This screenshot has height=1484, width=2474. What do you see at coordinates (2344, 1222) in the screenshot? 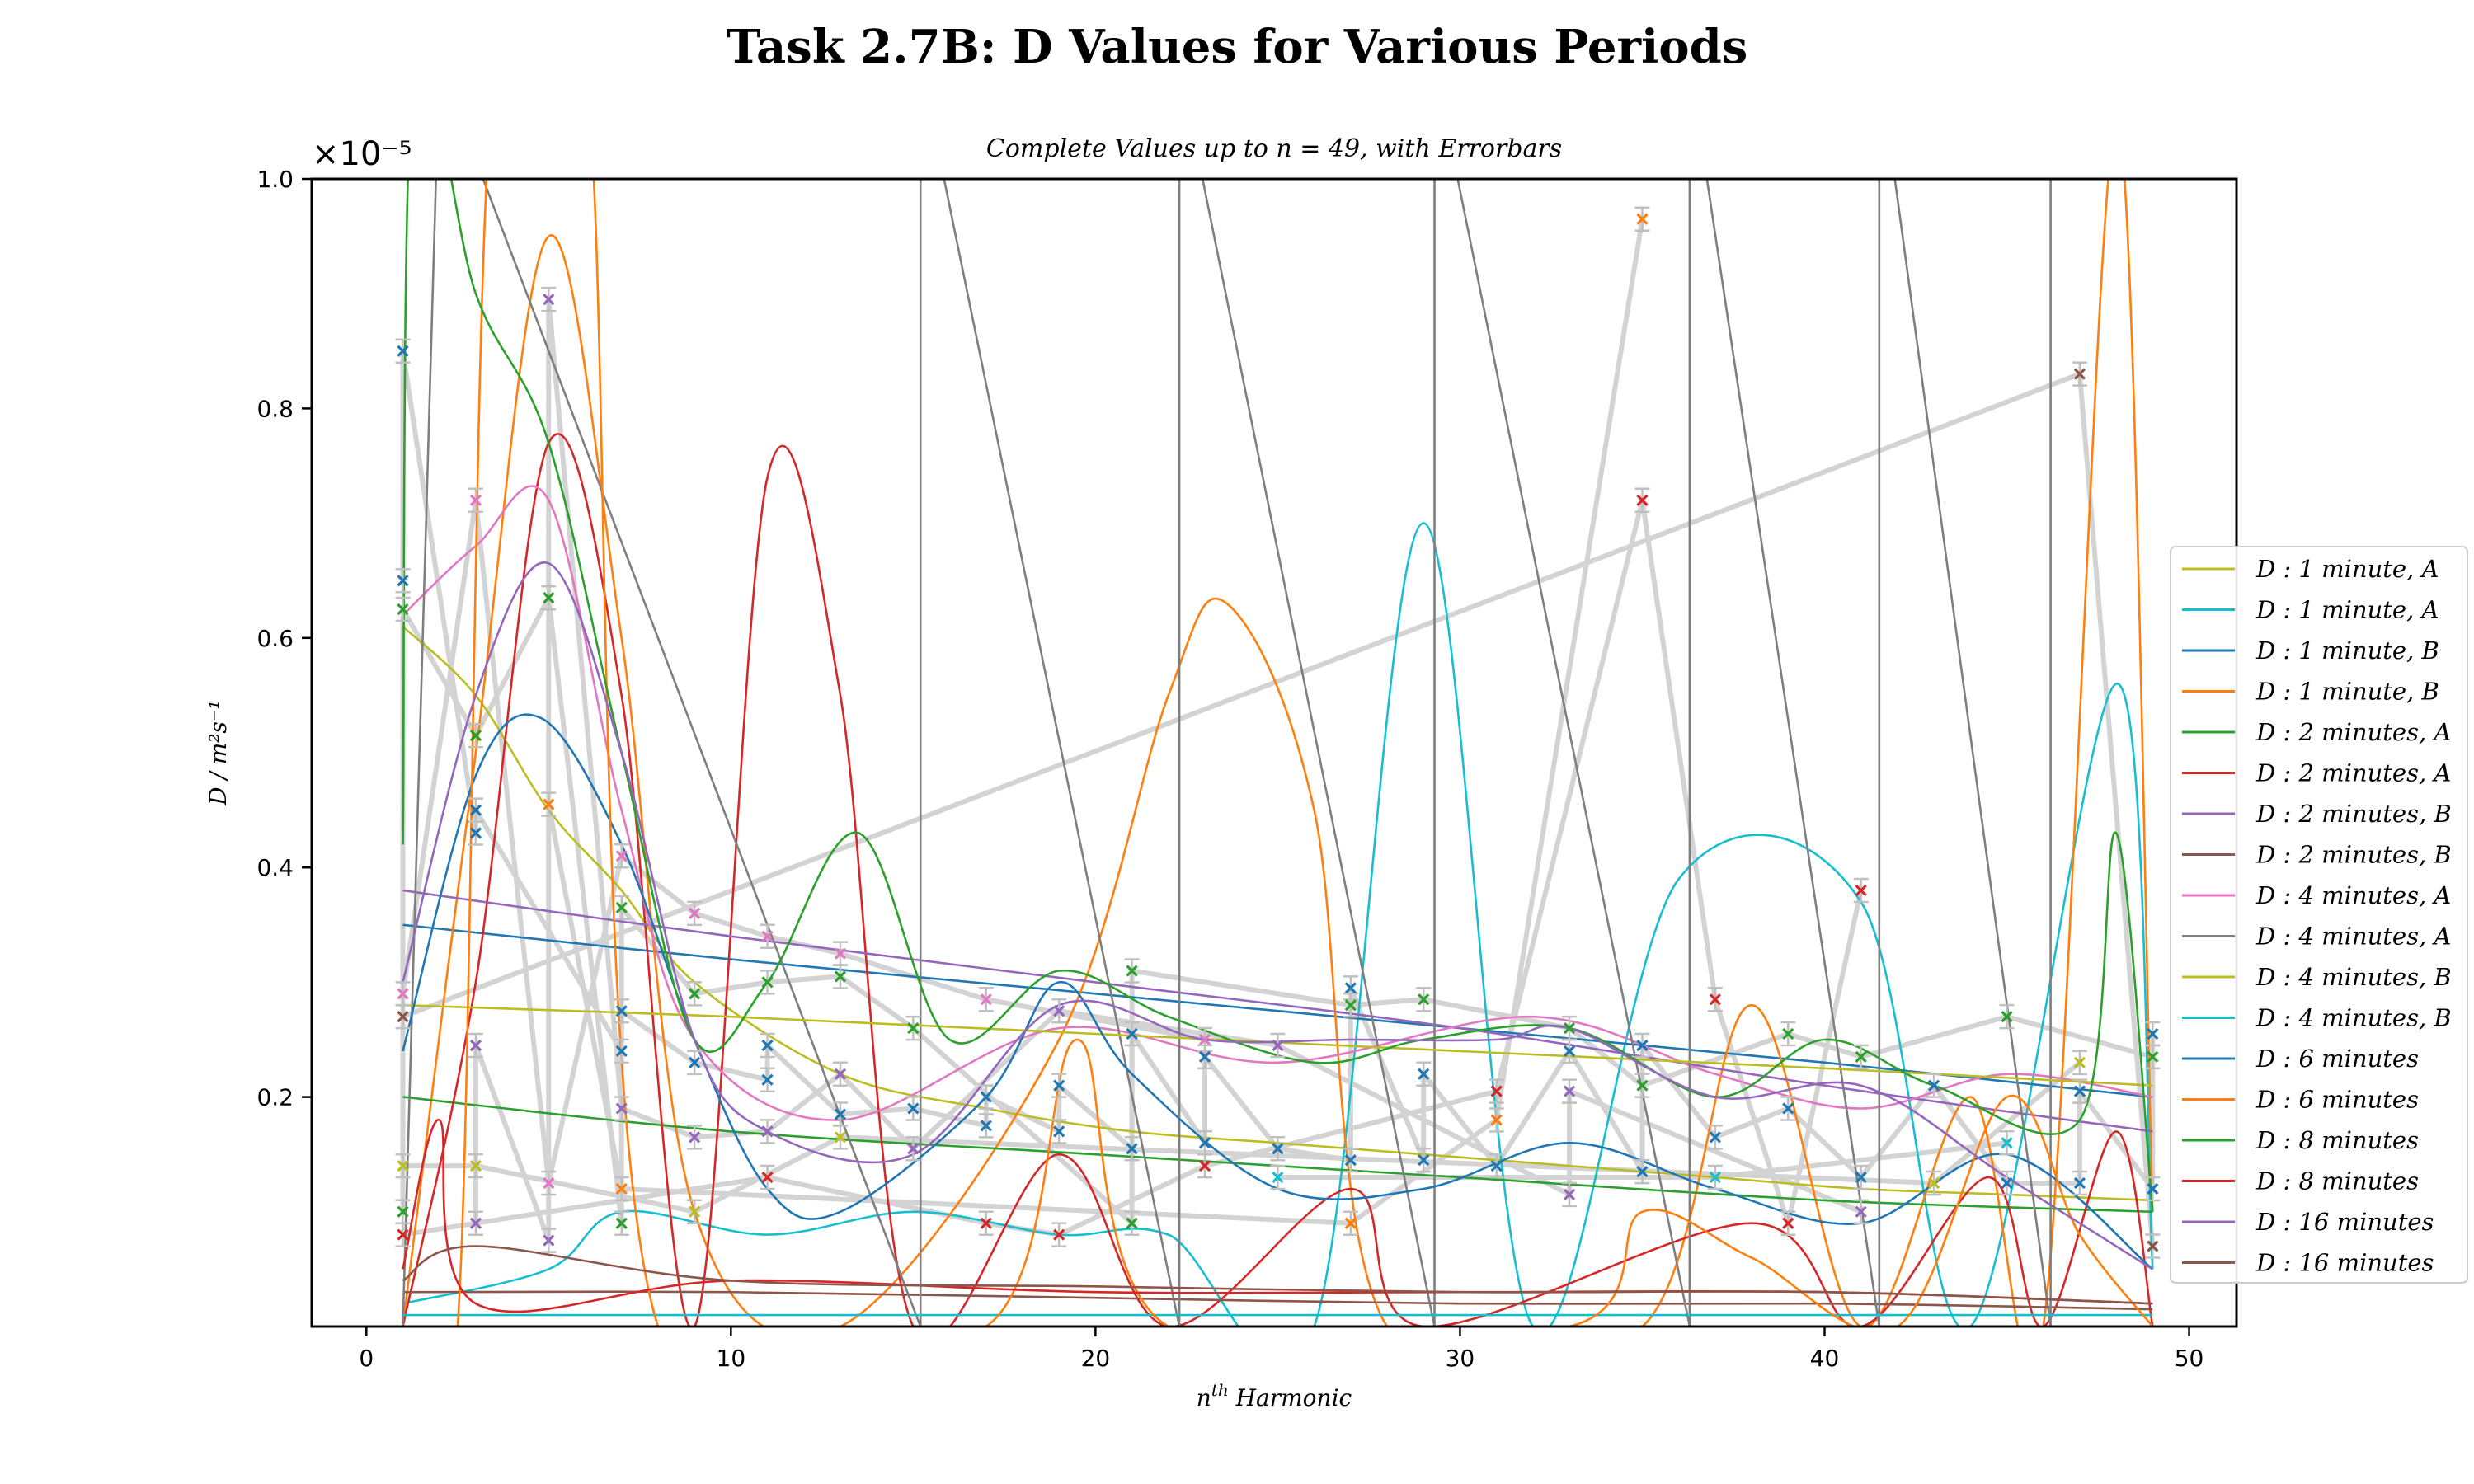
I see `legend-label: D : 16 minutes` at bounding box center [2344, 1222].